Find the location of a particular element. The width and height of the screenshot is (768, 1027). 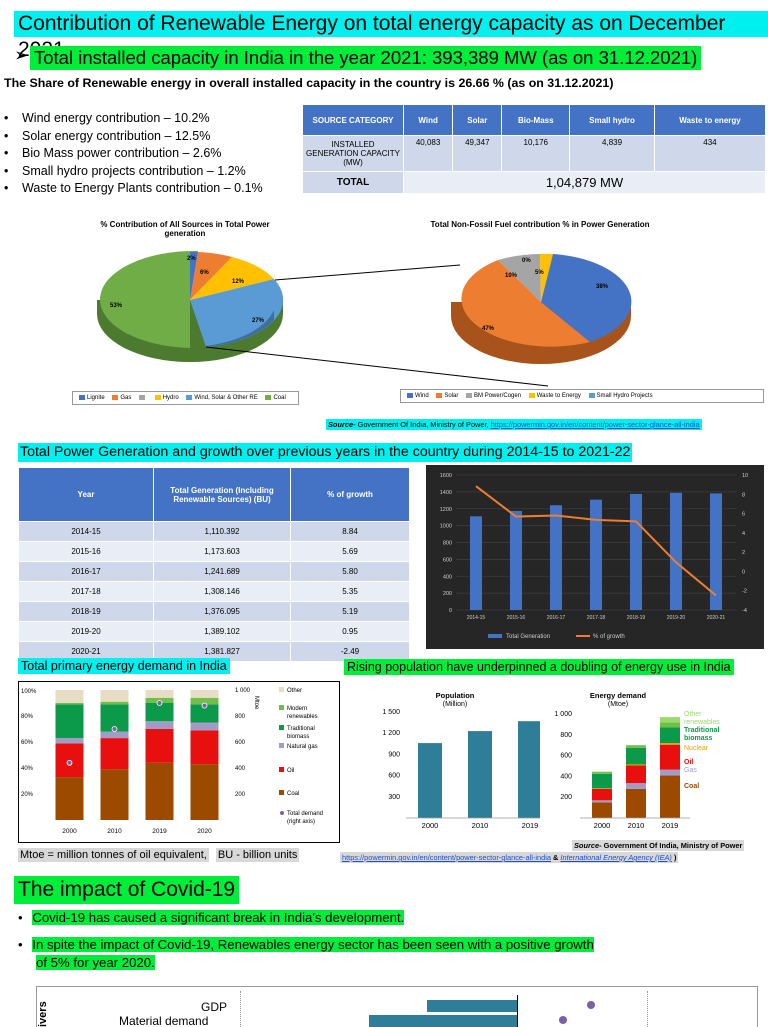

legend-smallhydro: Small Hydro Projects is located at coordinates (620, 396).